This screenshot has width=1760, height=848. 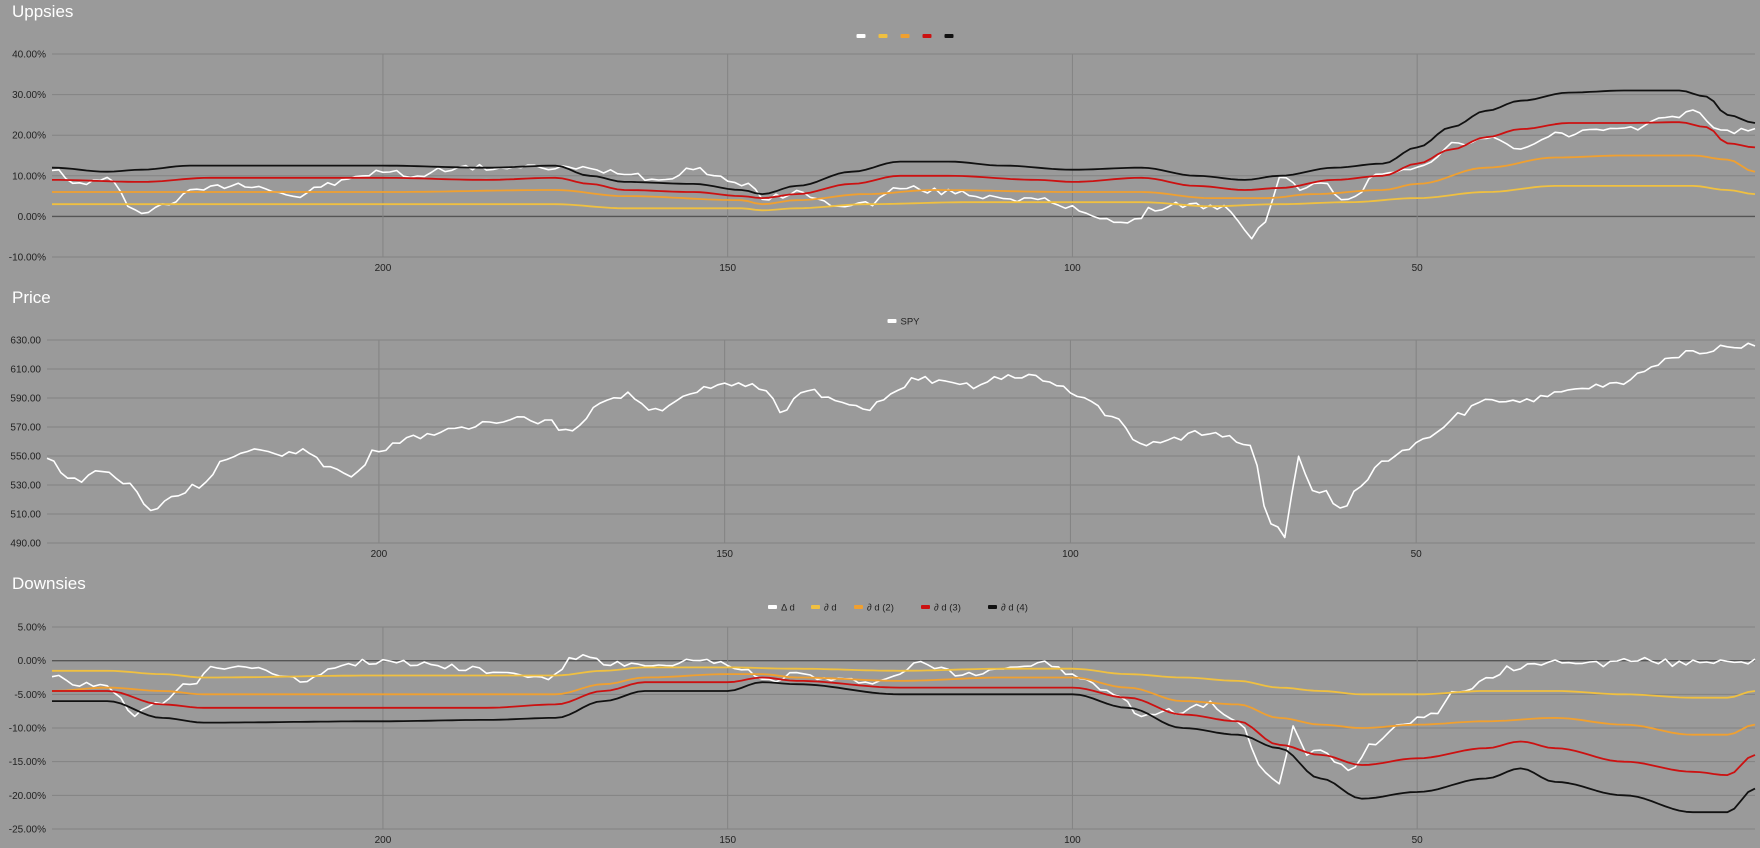 What do you see at coordinates (25, 486) in the screenshot?
I see `y-tick-label: 530.00` at bounding box center [25, 486].